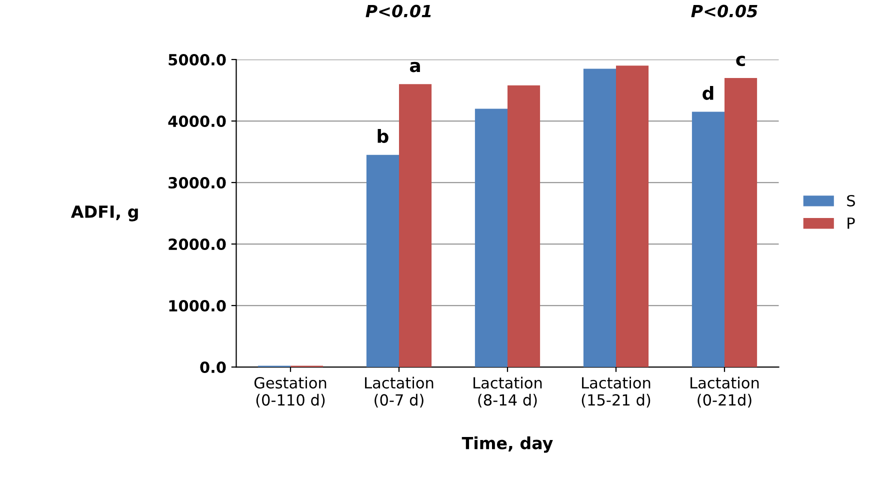 The width and height of the screenshot is (875, 496). Describe the element at coordinates (197, 60) in the screenshot. I see `y-tick-label: 5000.0` at that location.